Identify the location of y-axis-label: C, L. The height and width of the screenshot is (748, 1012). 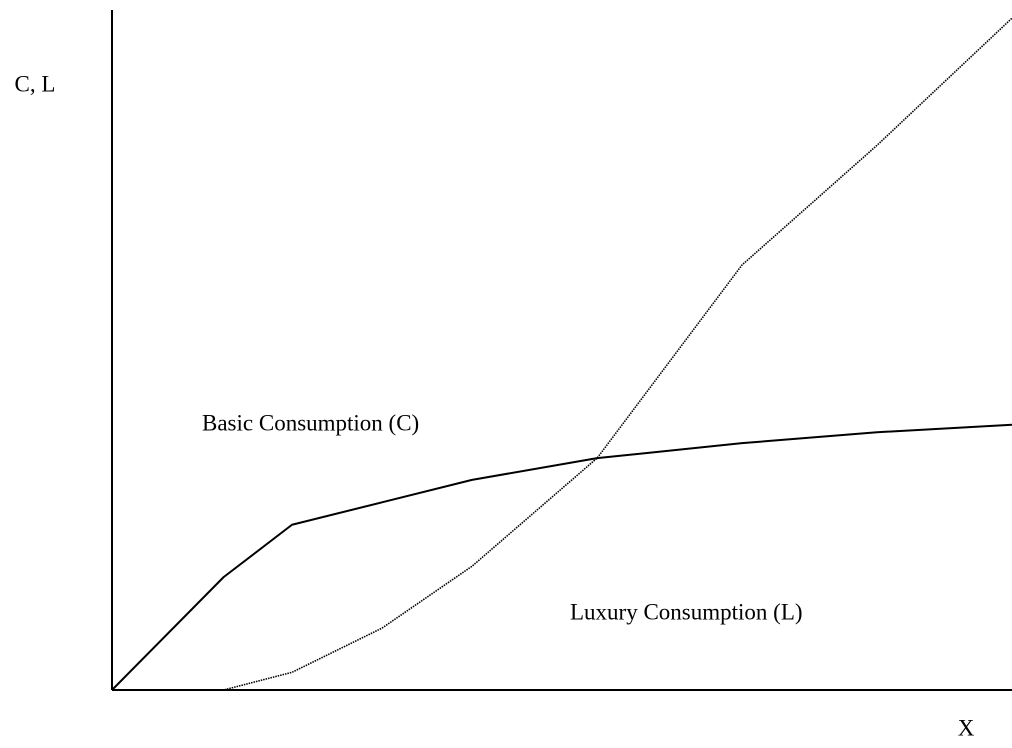
(35, 83).